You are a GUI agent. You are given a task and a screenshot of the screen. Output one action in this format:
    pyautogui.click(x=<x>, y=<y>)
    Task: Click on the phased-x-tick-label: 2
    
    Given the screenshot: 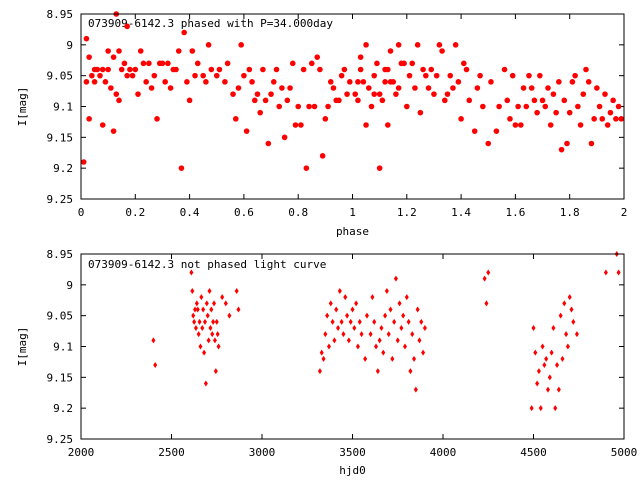 What is the action you would take?
    pyautogui.click(x=624, y=212)
    